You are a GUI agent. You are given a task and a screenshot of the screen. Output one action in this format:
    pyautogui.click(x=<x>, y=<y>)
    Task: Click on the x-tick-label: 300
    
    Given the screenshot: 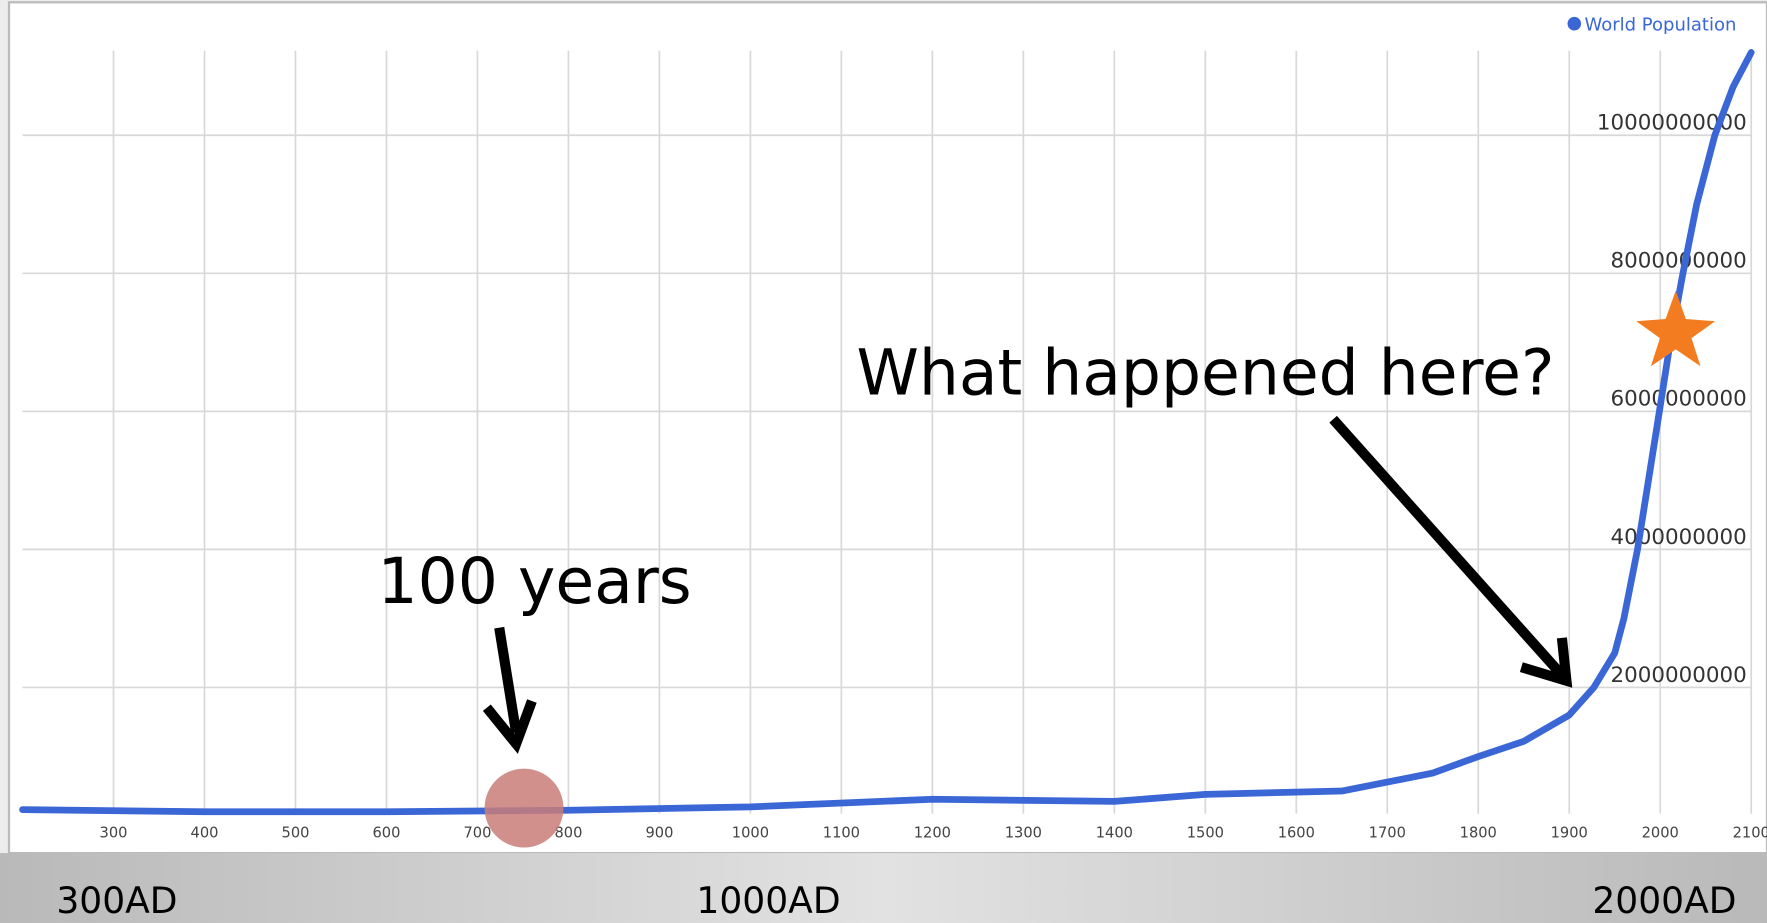 What is the action you would take?
    pyautogui.click(x=114, y=832)
    